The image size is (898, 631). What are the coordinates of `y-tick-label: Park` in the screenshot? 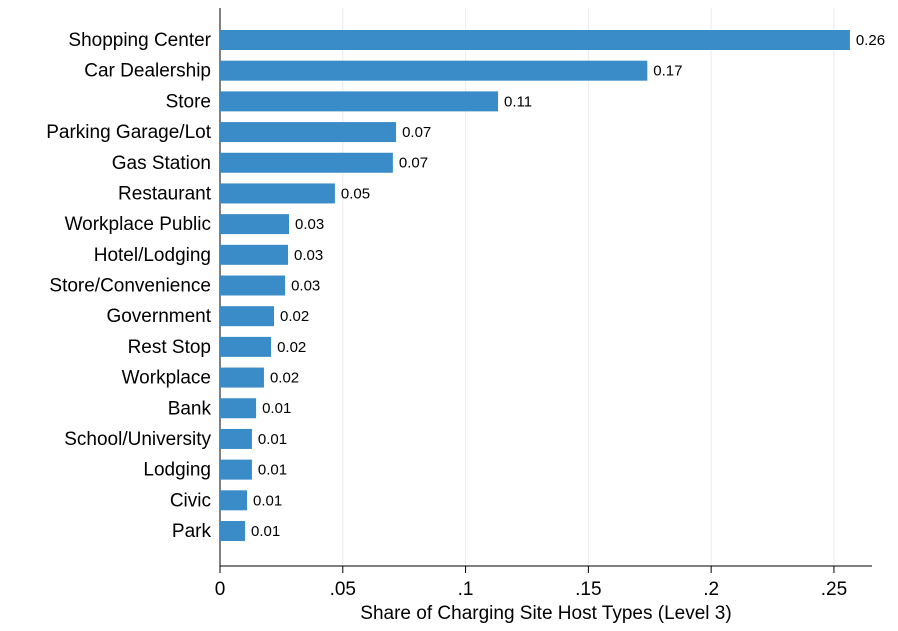 It's located at (192, 531).